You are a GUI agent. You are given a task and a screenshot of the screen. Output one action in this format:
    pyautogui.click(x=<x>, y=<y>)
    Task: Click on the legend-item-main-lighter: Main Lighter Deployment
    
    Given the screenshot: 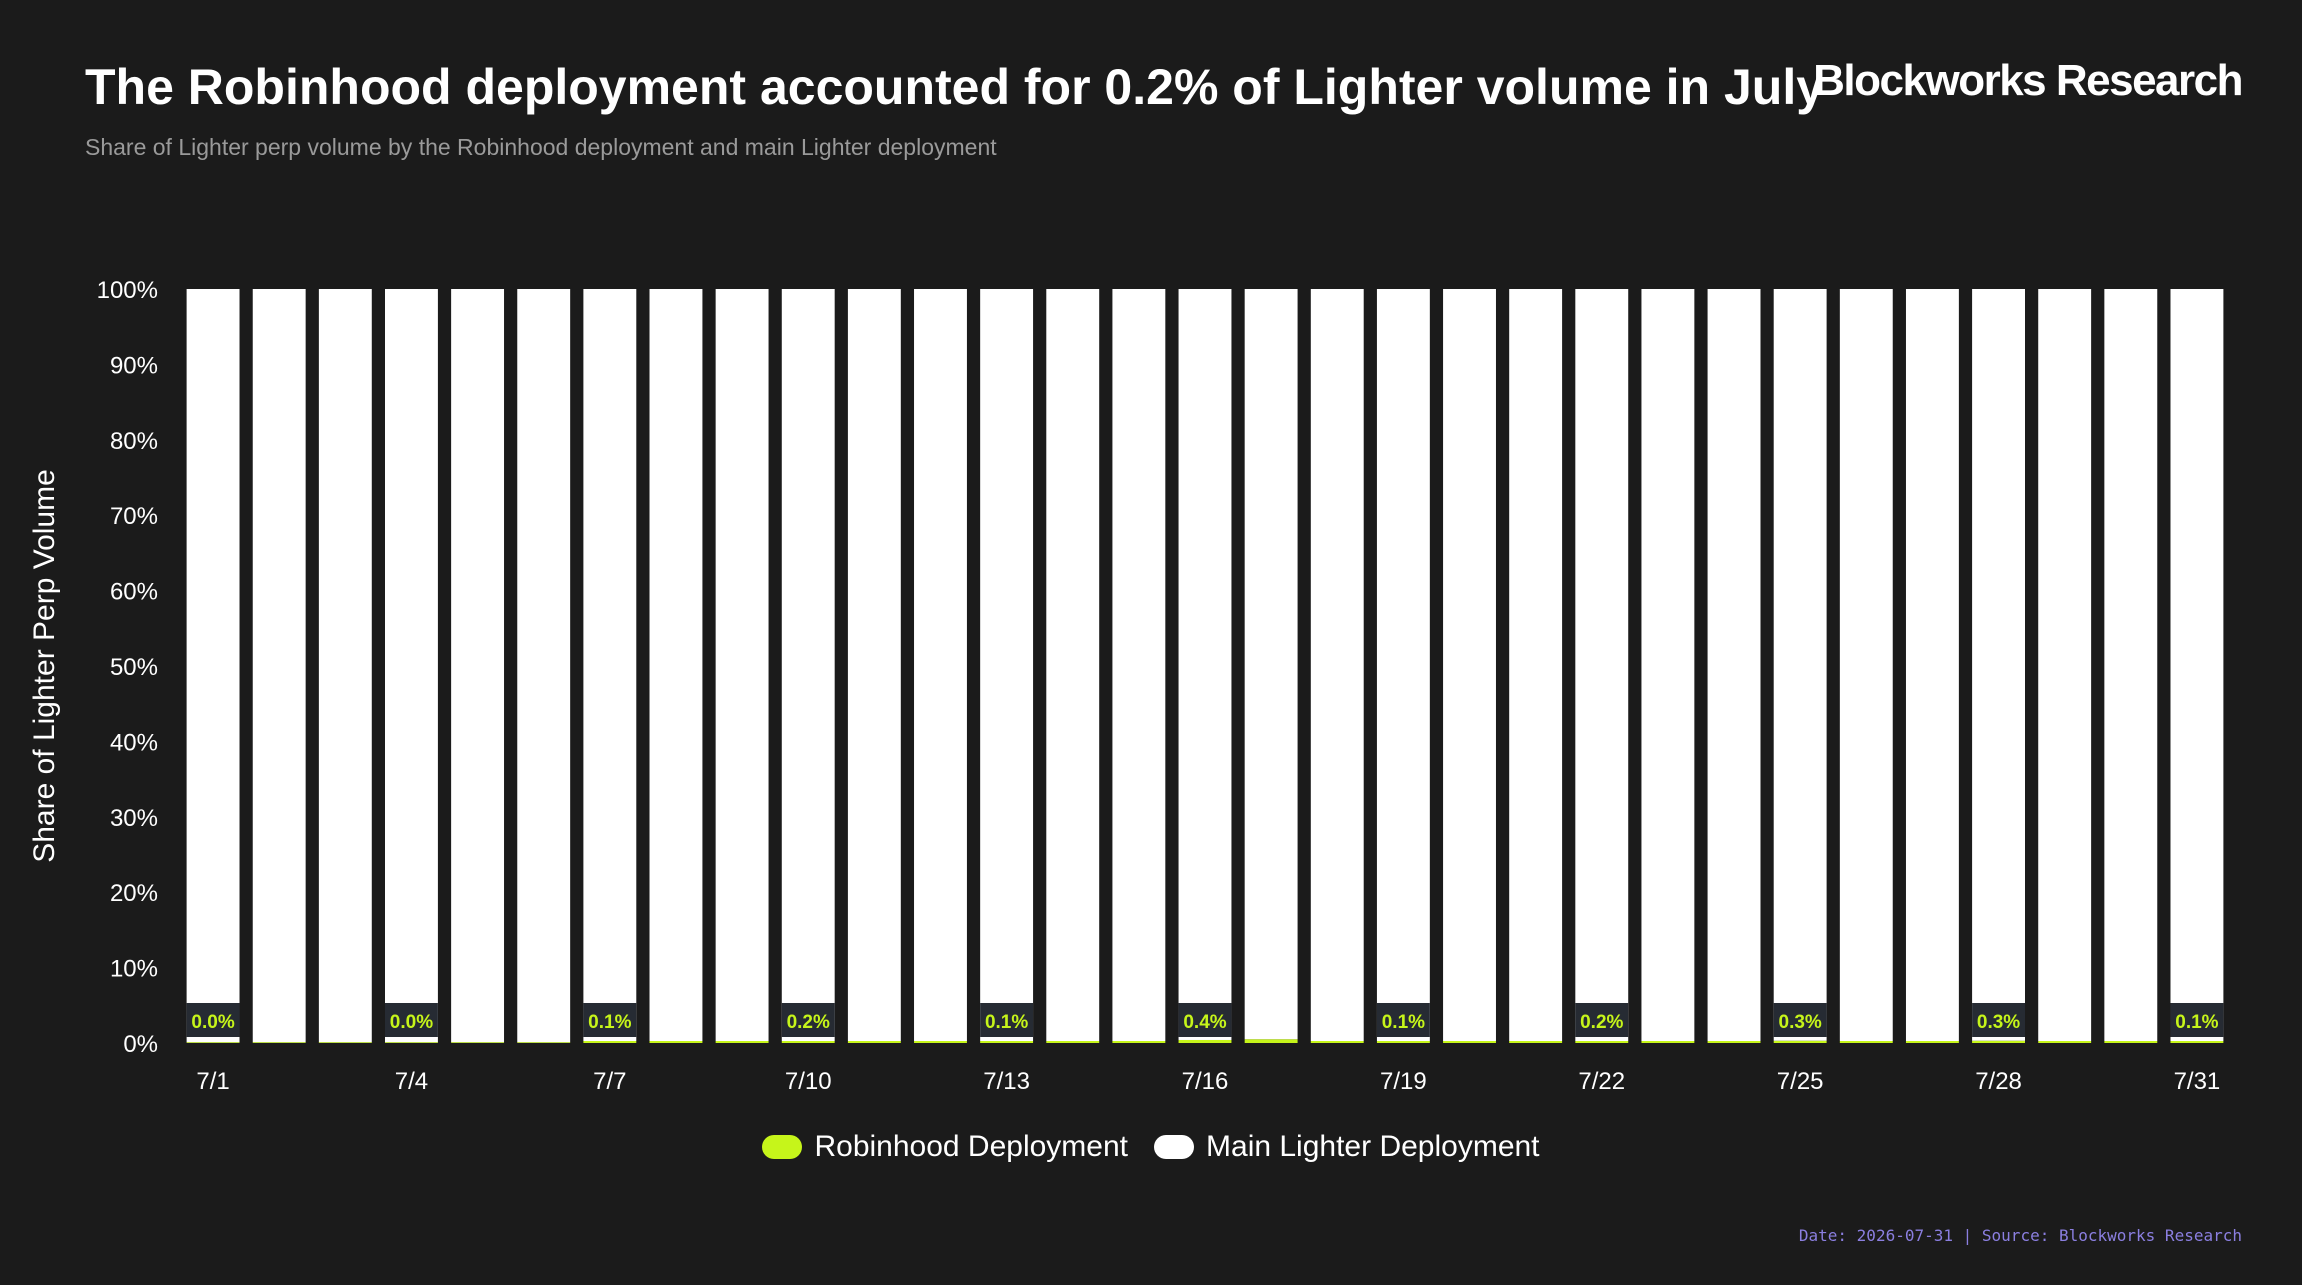 What is the action you would take?
    pyautogui.click(x=1347, y=1147)
    